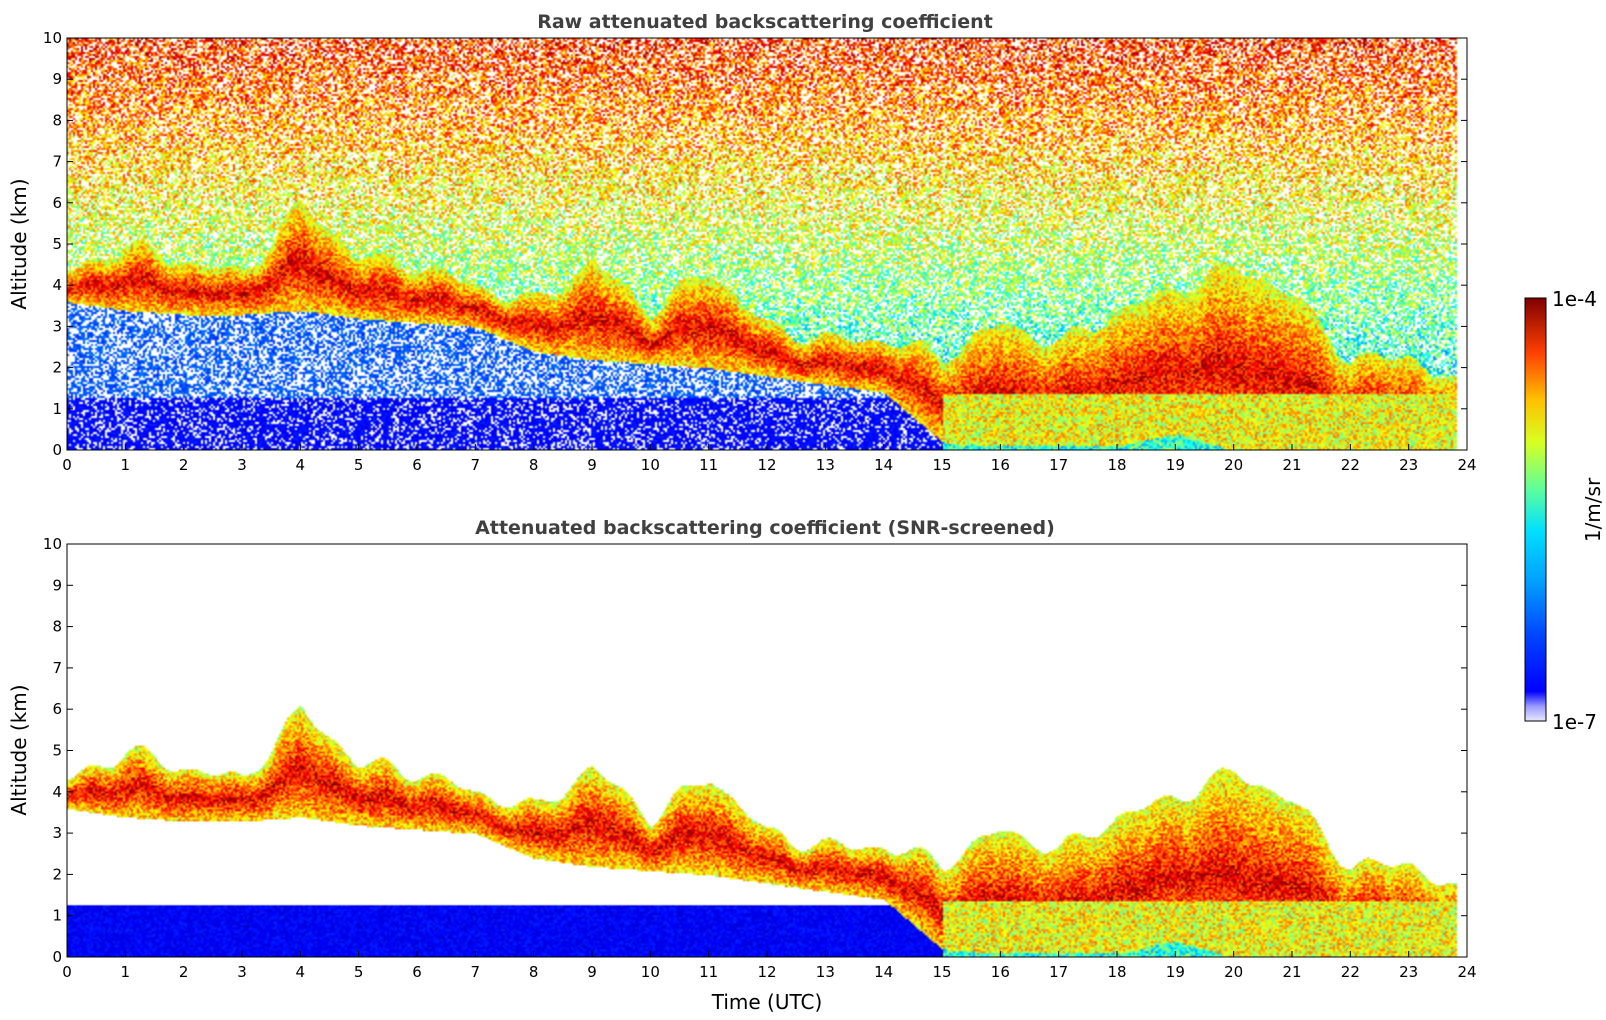 This screenshot has width=1606, height=1020. What do you see at coordinates (1574, 722) in the screenshot?
I see `colorbar-min-label: 1e-7` at bounding box center [1574, 722].